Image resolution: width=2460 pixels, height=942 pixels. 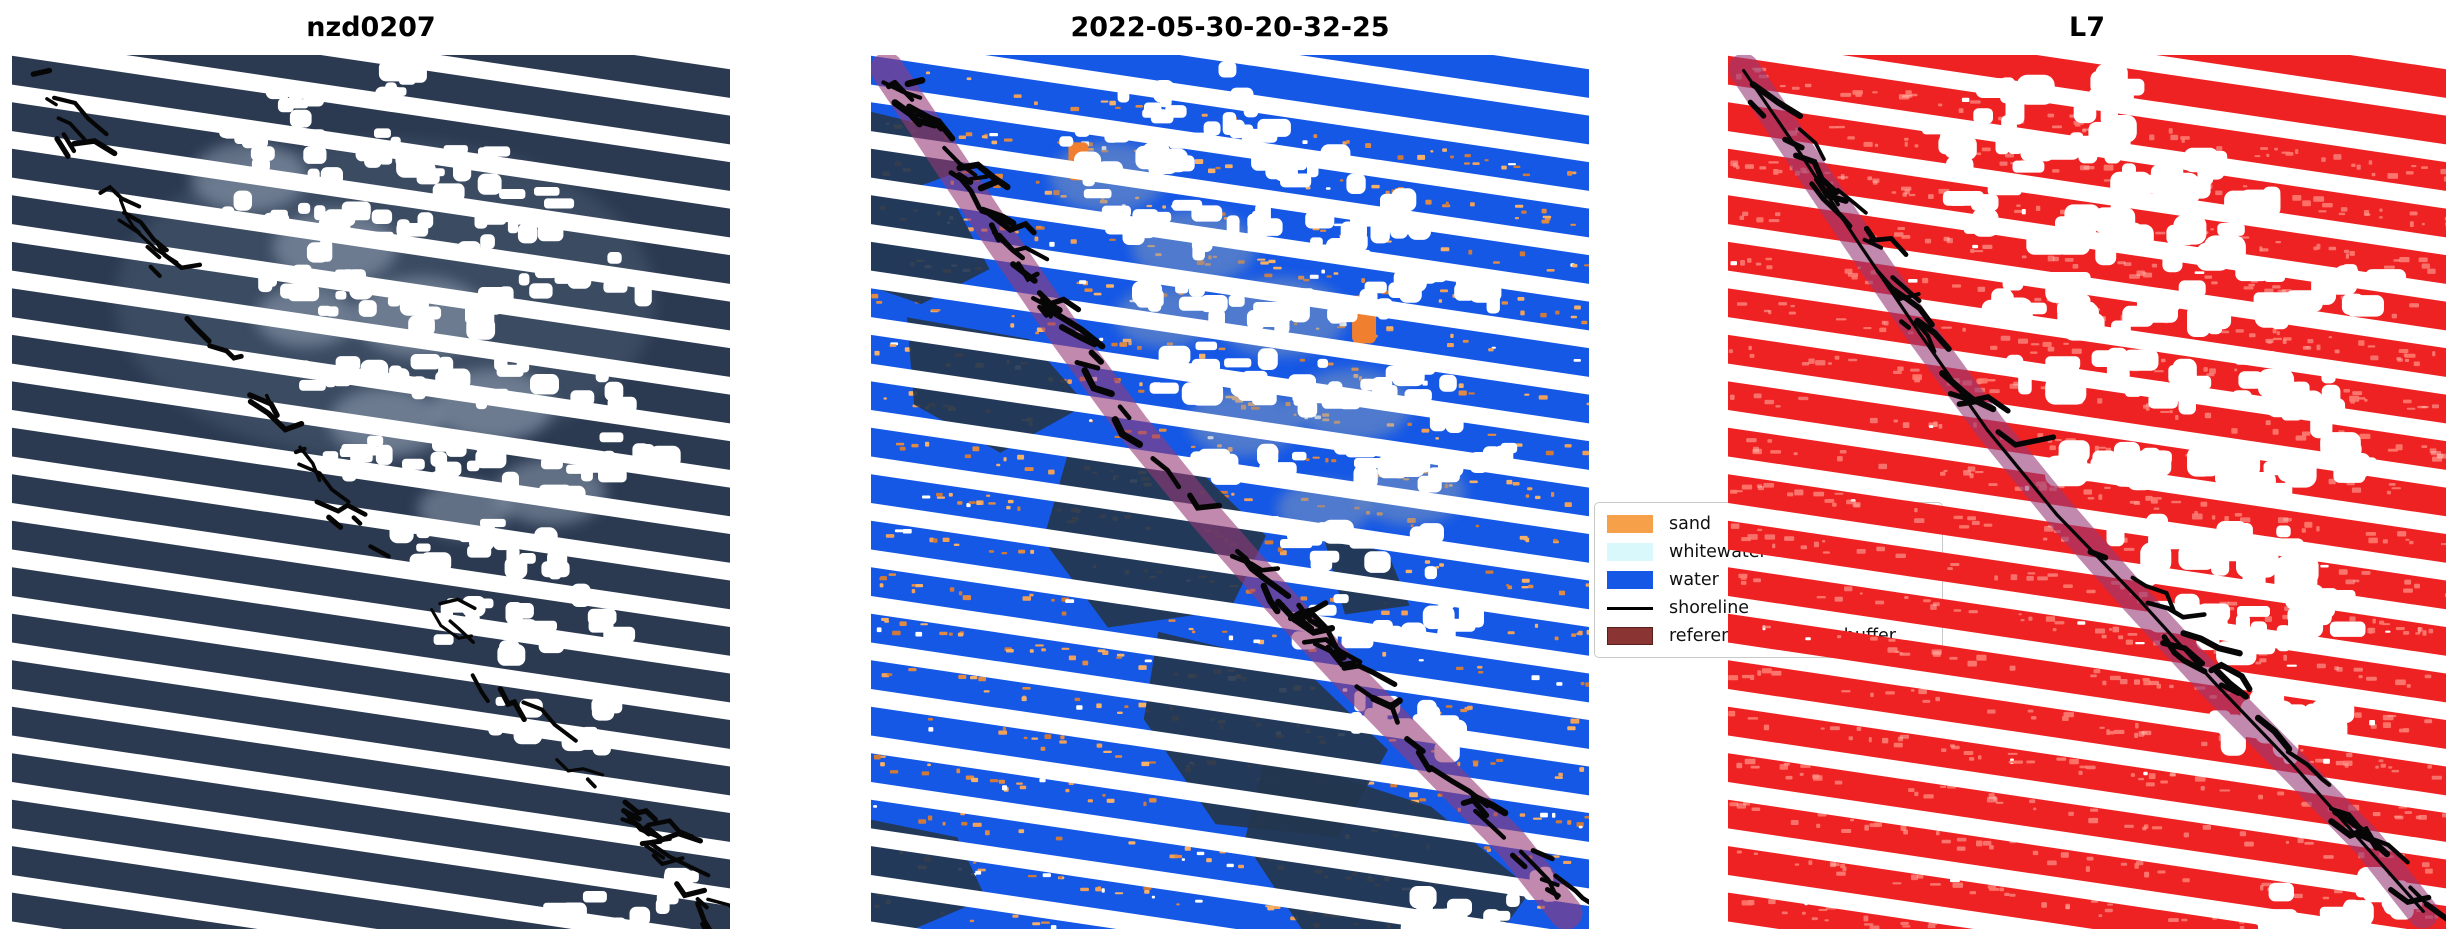 I want to click on panel-title-nzd0207: nzd0207, so click(x=371, y=27).